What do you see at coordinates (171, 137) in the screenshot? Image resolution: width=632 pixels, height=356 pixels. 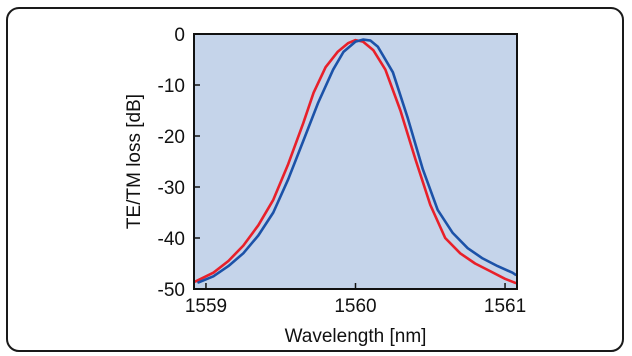 I see `y-tick-label: -20` at bounding box center [171, 137].